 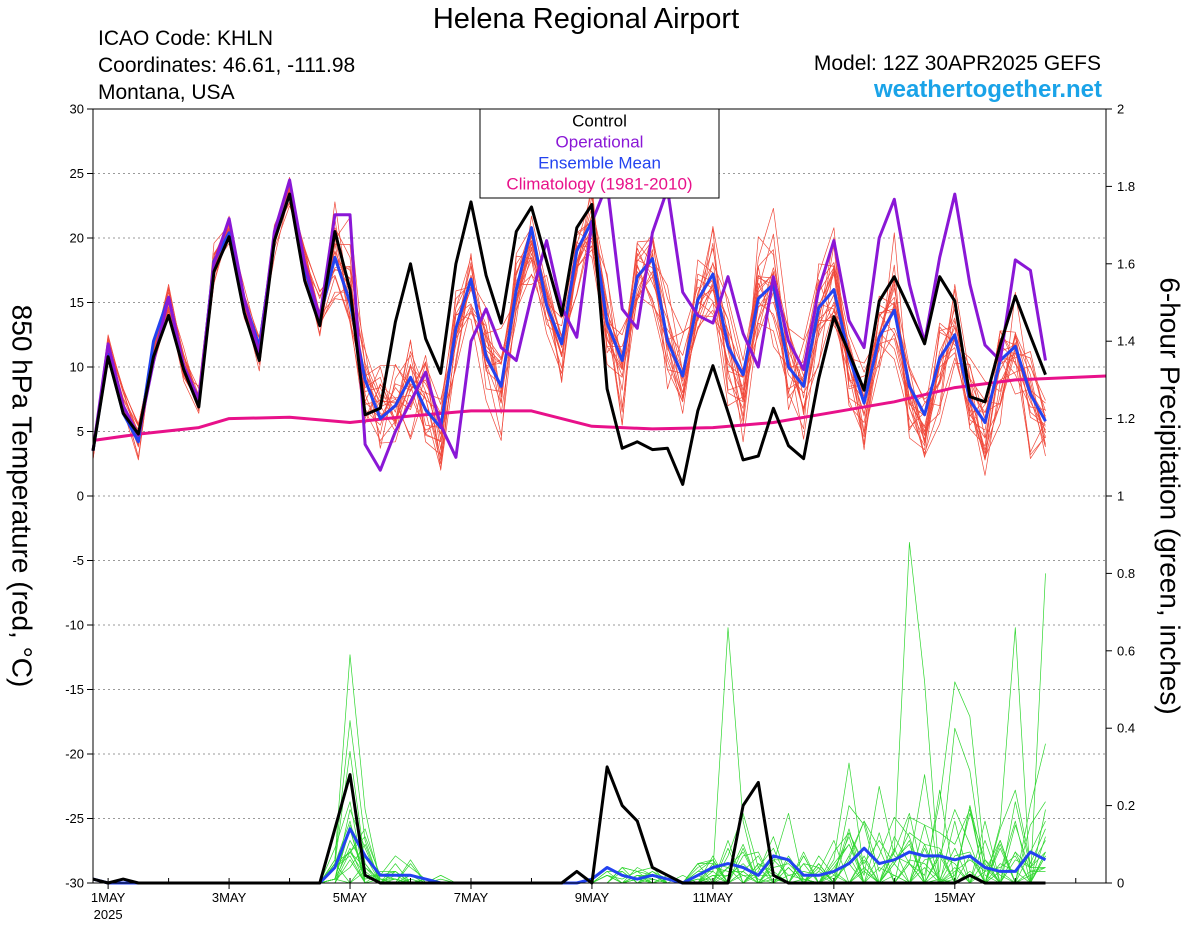 I want to click on right-tick-label: 0.6, so click(x=1126, y=650).